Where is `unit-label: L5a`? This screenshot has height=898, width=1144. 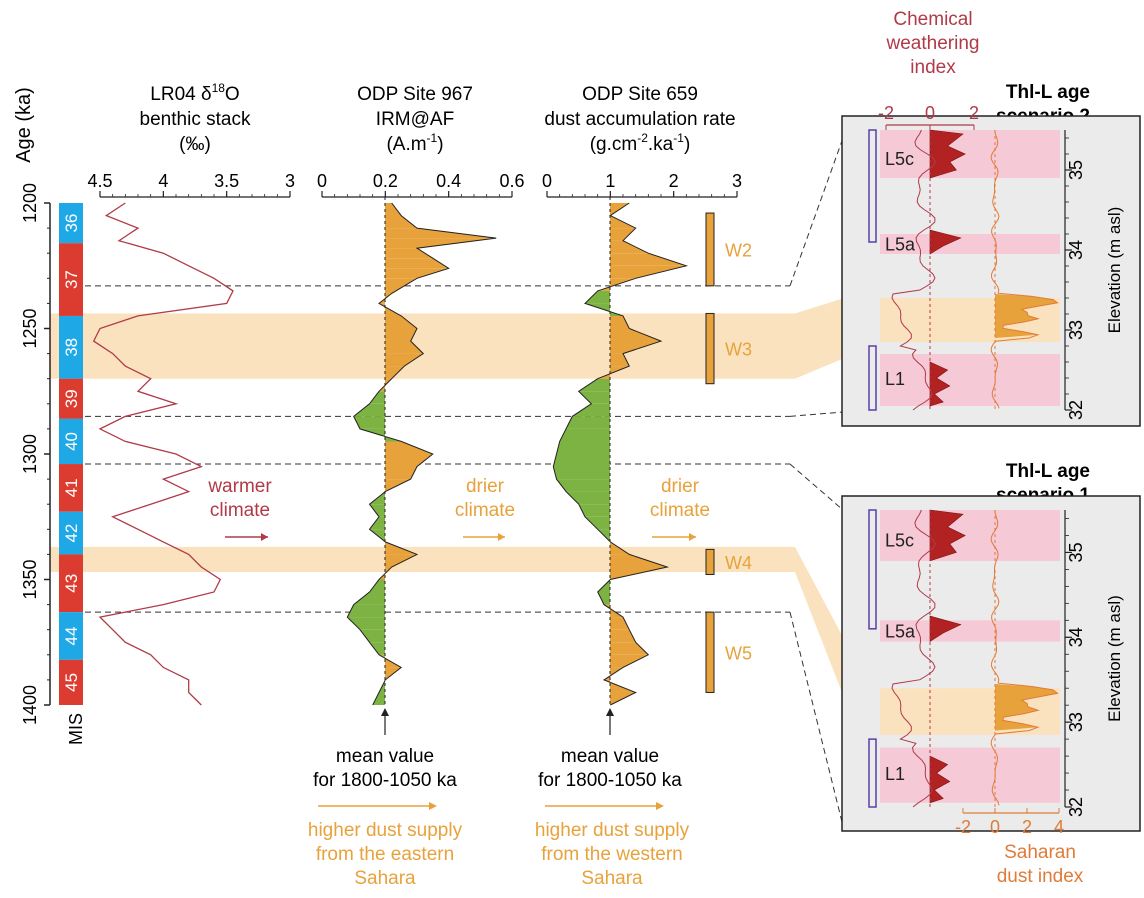 unit-label: L5a is located at coordinates (900, 245).